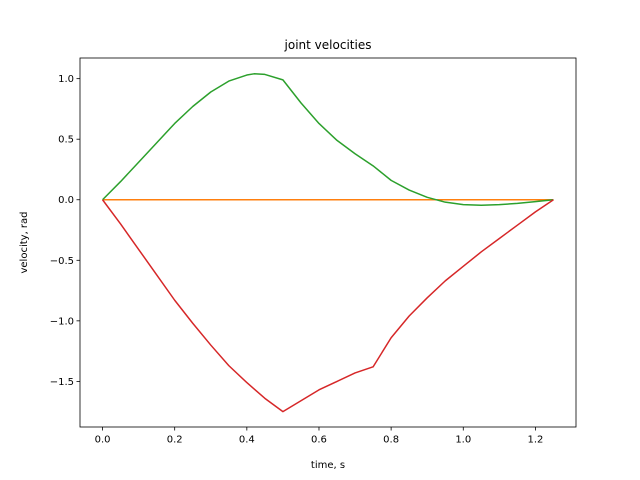 This screenshot has width=640, height=480. I want to click on x-tick-label: 1.0, so click(463, 440).